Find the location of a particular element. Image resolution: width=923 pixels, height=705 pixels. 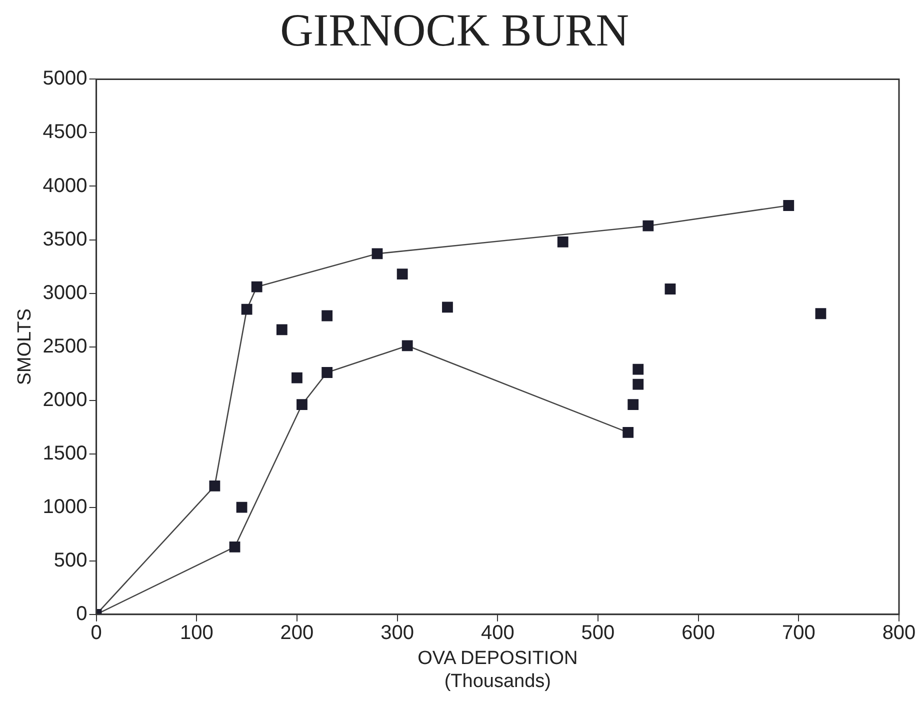

y-axis-title: SMOLTS is located at coordinates (25, 347).